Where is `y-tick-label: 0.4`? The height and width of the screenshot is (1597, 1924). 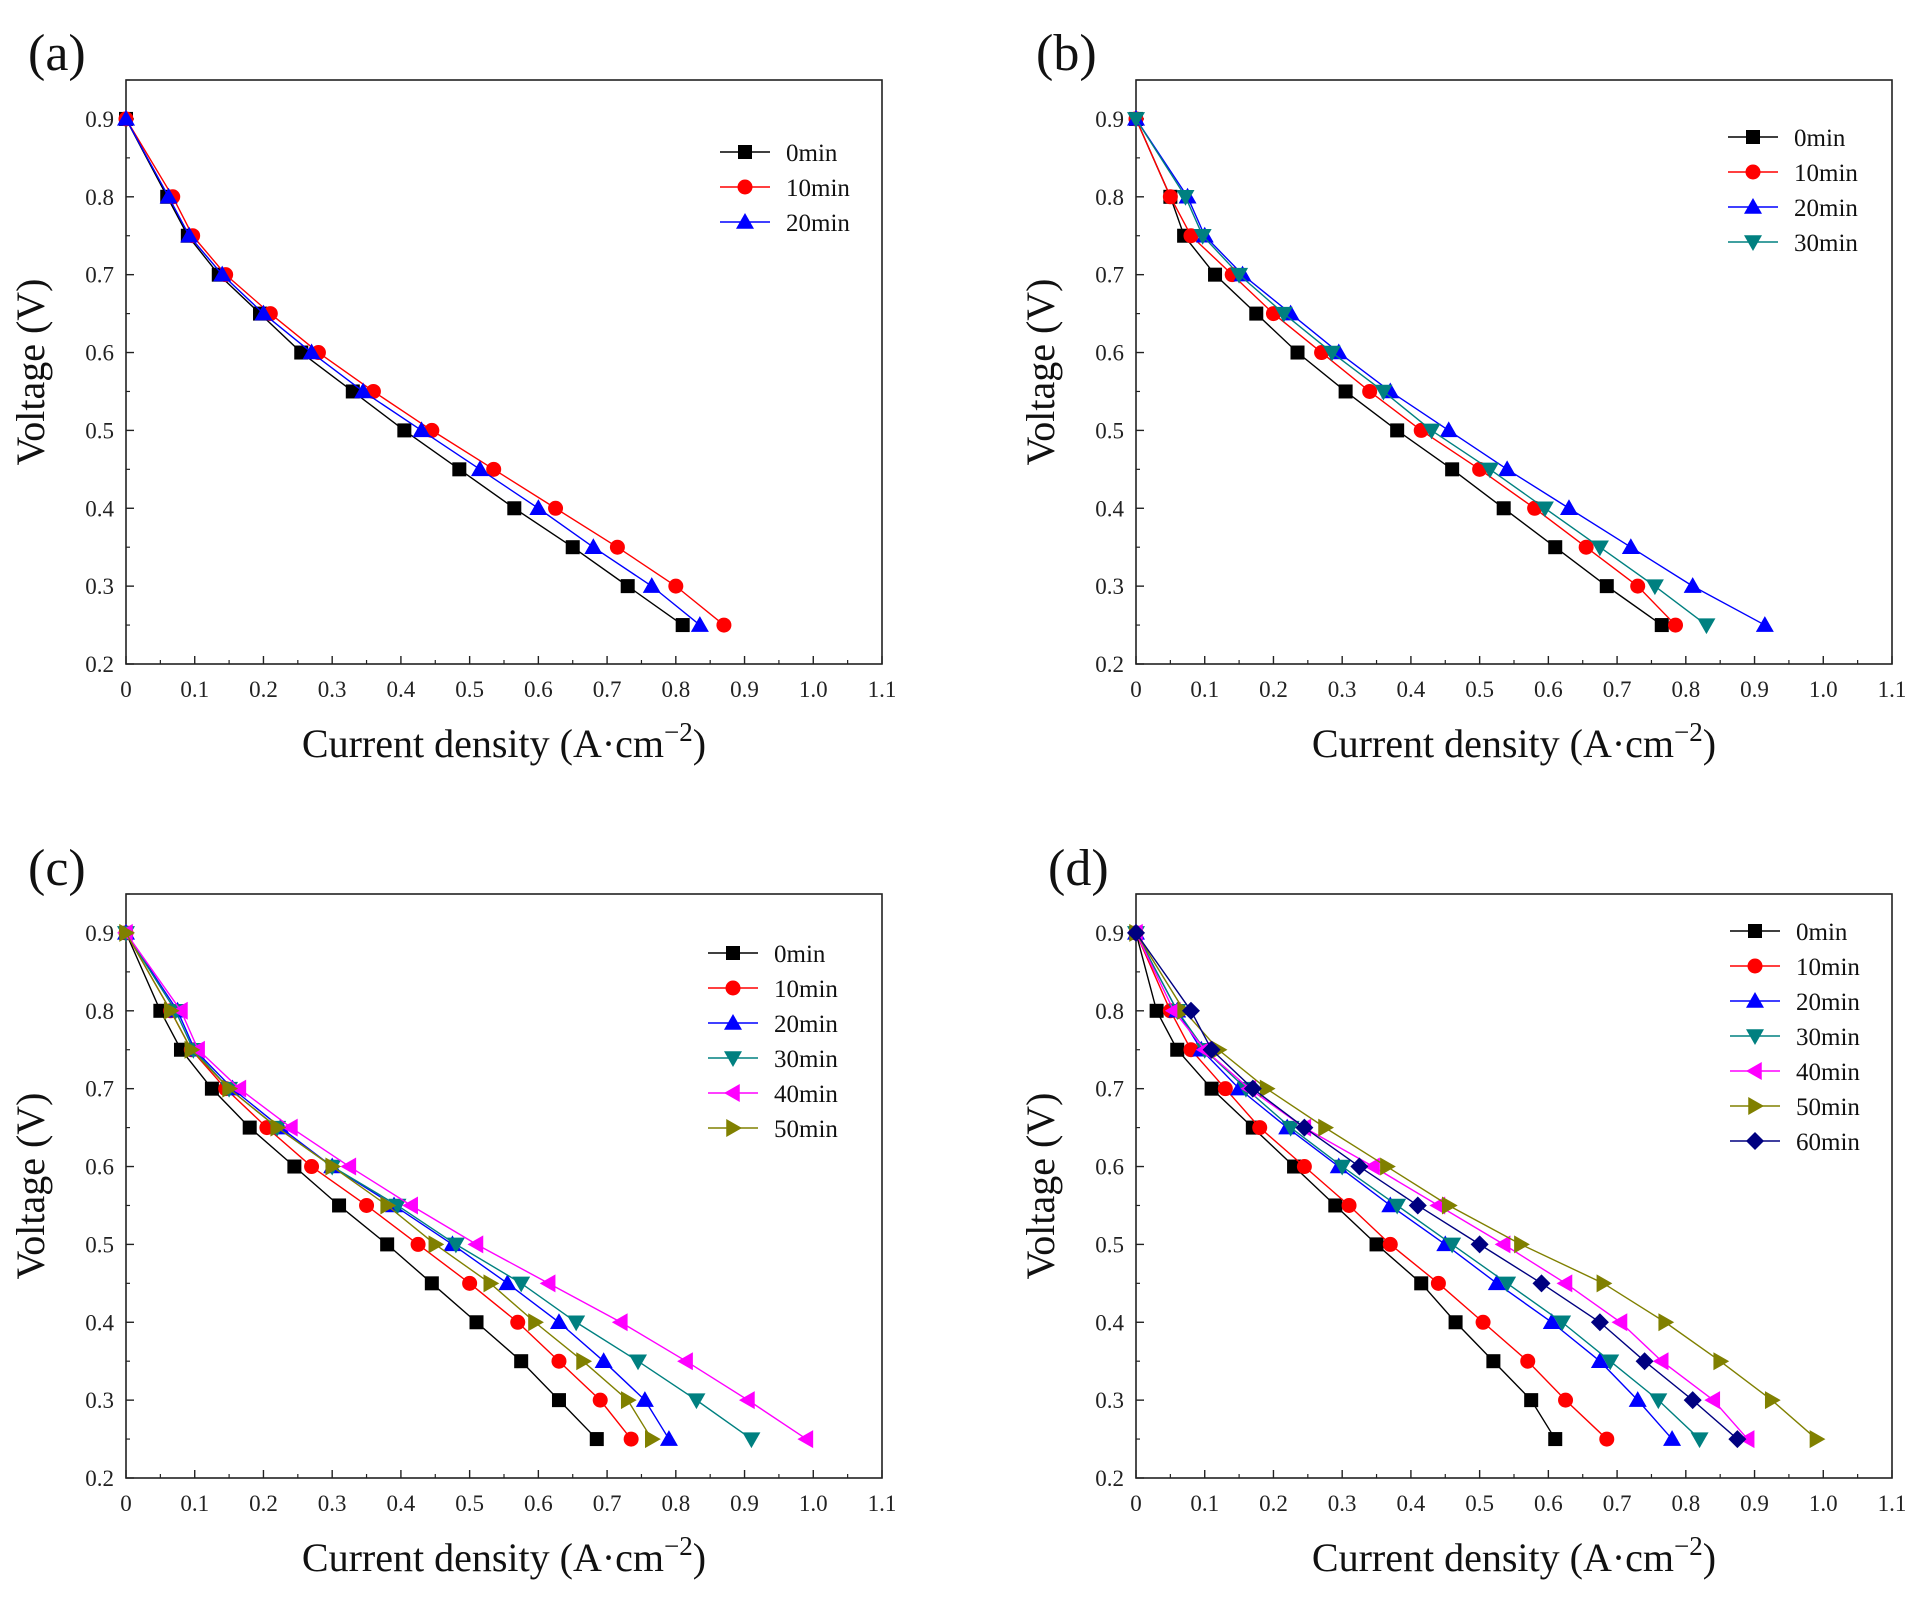
y-tick-label: 0.4 is located at coordinates (1109, 508).